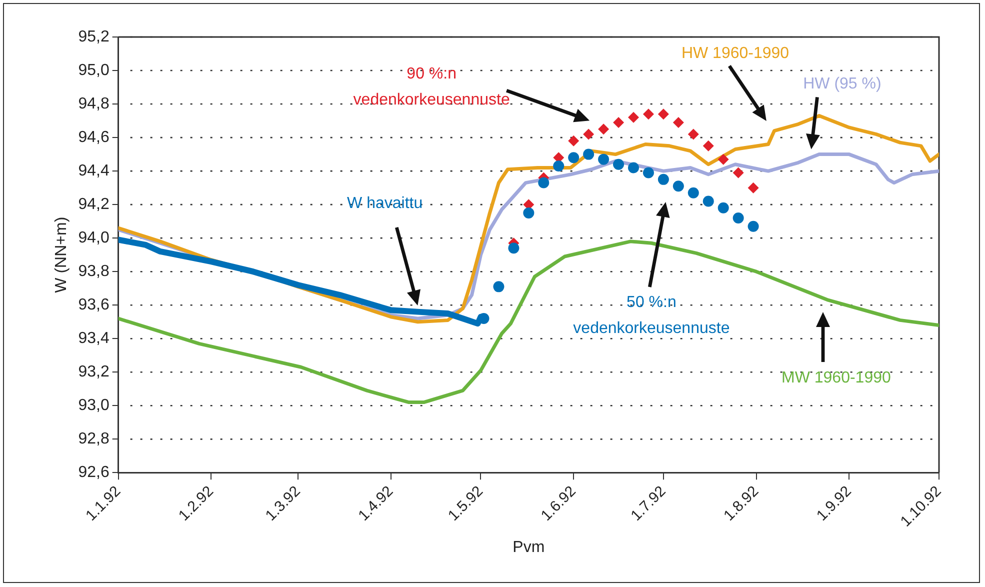 Image resolution: width=985 pixels, height=587 pixels. Describe the element at coordinates (735, 53) in the screenshot. I see `text: HW 1960-1990` at that location.